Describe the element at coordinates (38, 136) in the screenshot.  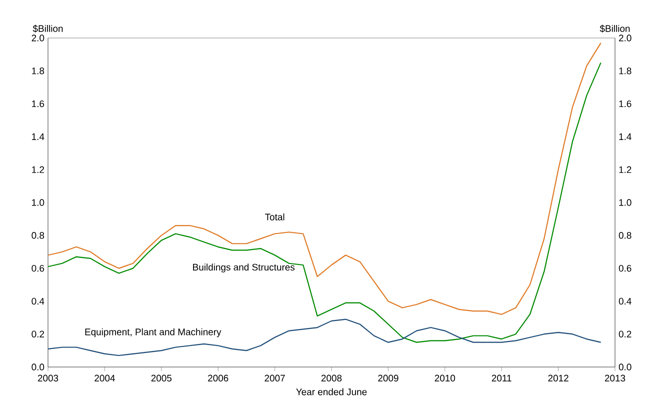
I see `y-tick-label: 1.4` at that location.